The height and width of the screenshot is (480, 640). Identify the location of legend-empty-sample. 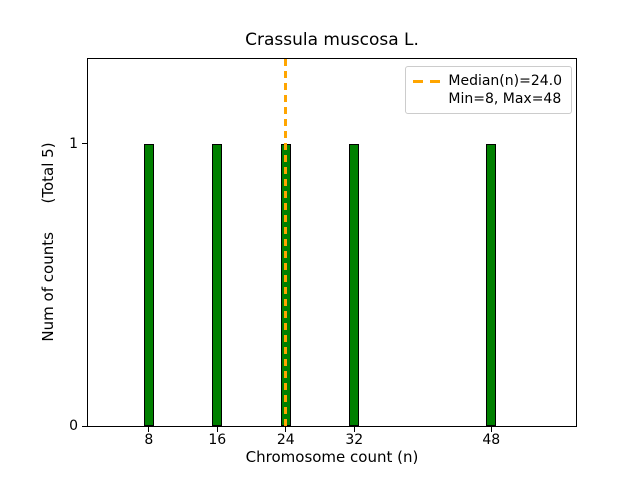
(426, 99).